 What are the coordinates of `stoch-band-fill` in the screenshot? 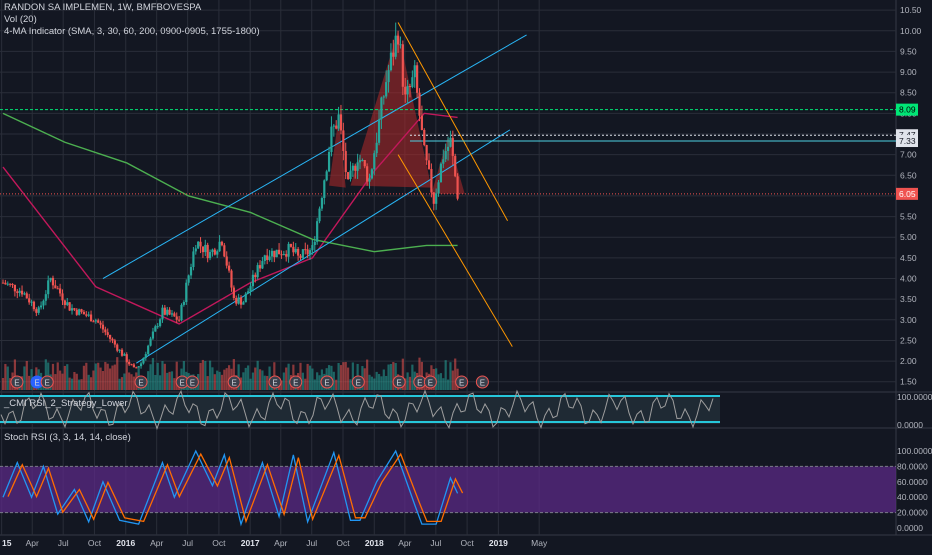 It's located at (448, 489).